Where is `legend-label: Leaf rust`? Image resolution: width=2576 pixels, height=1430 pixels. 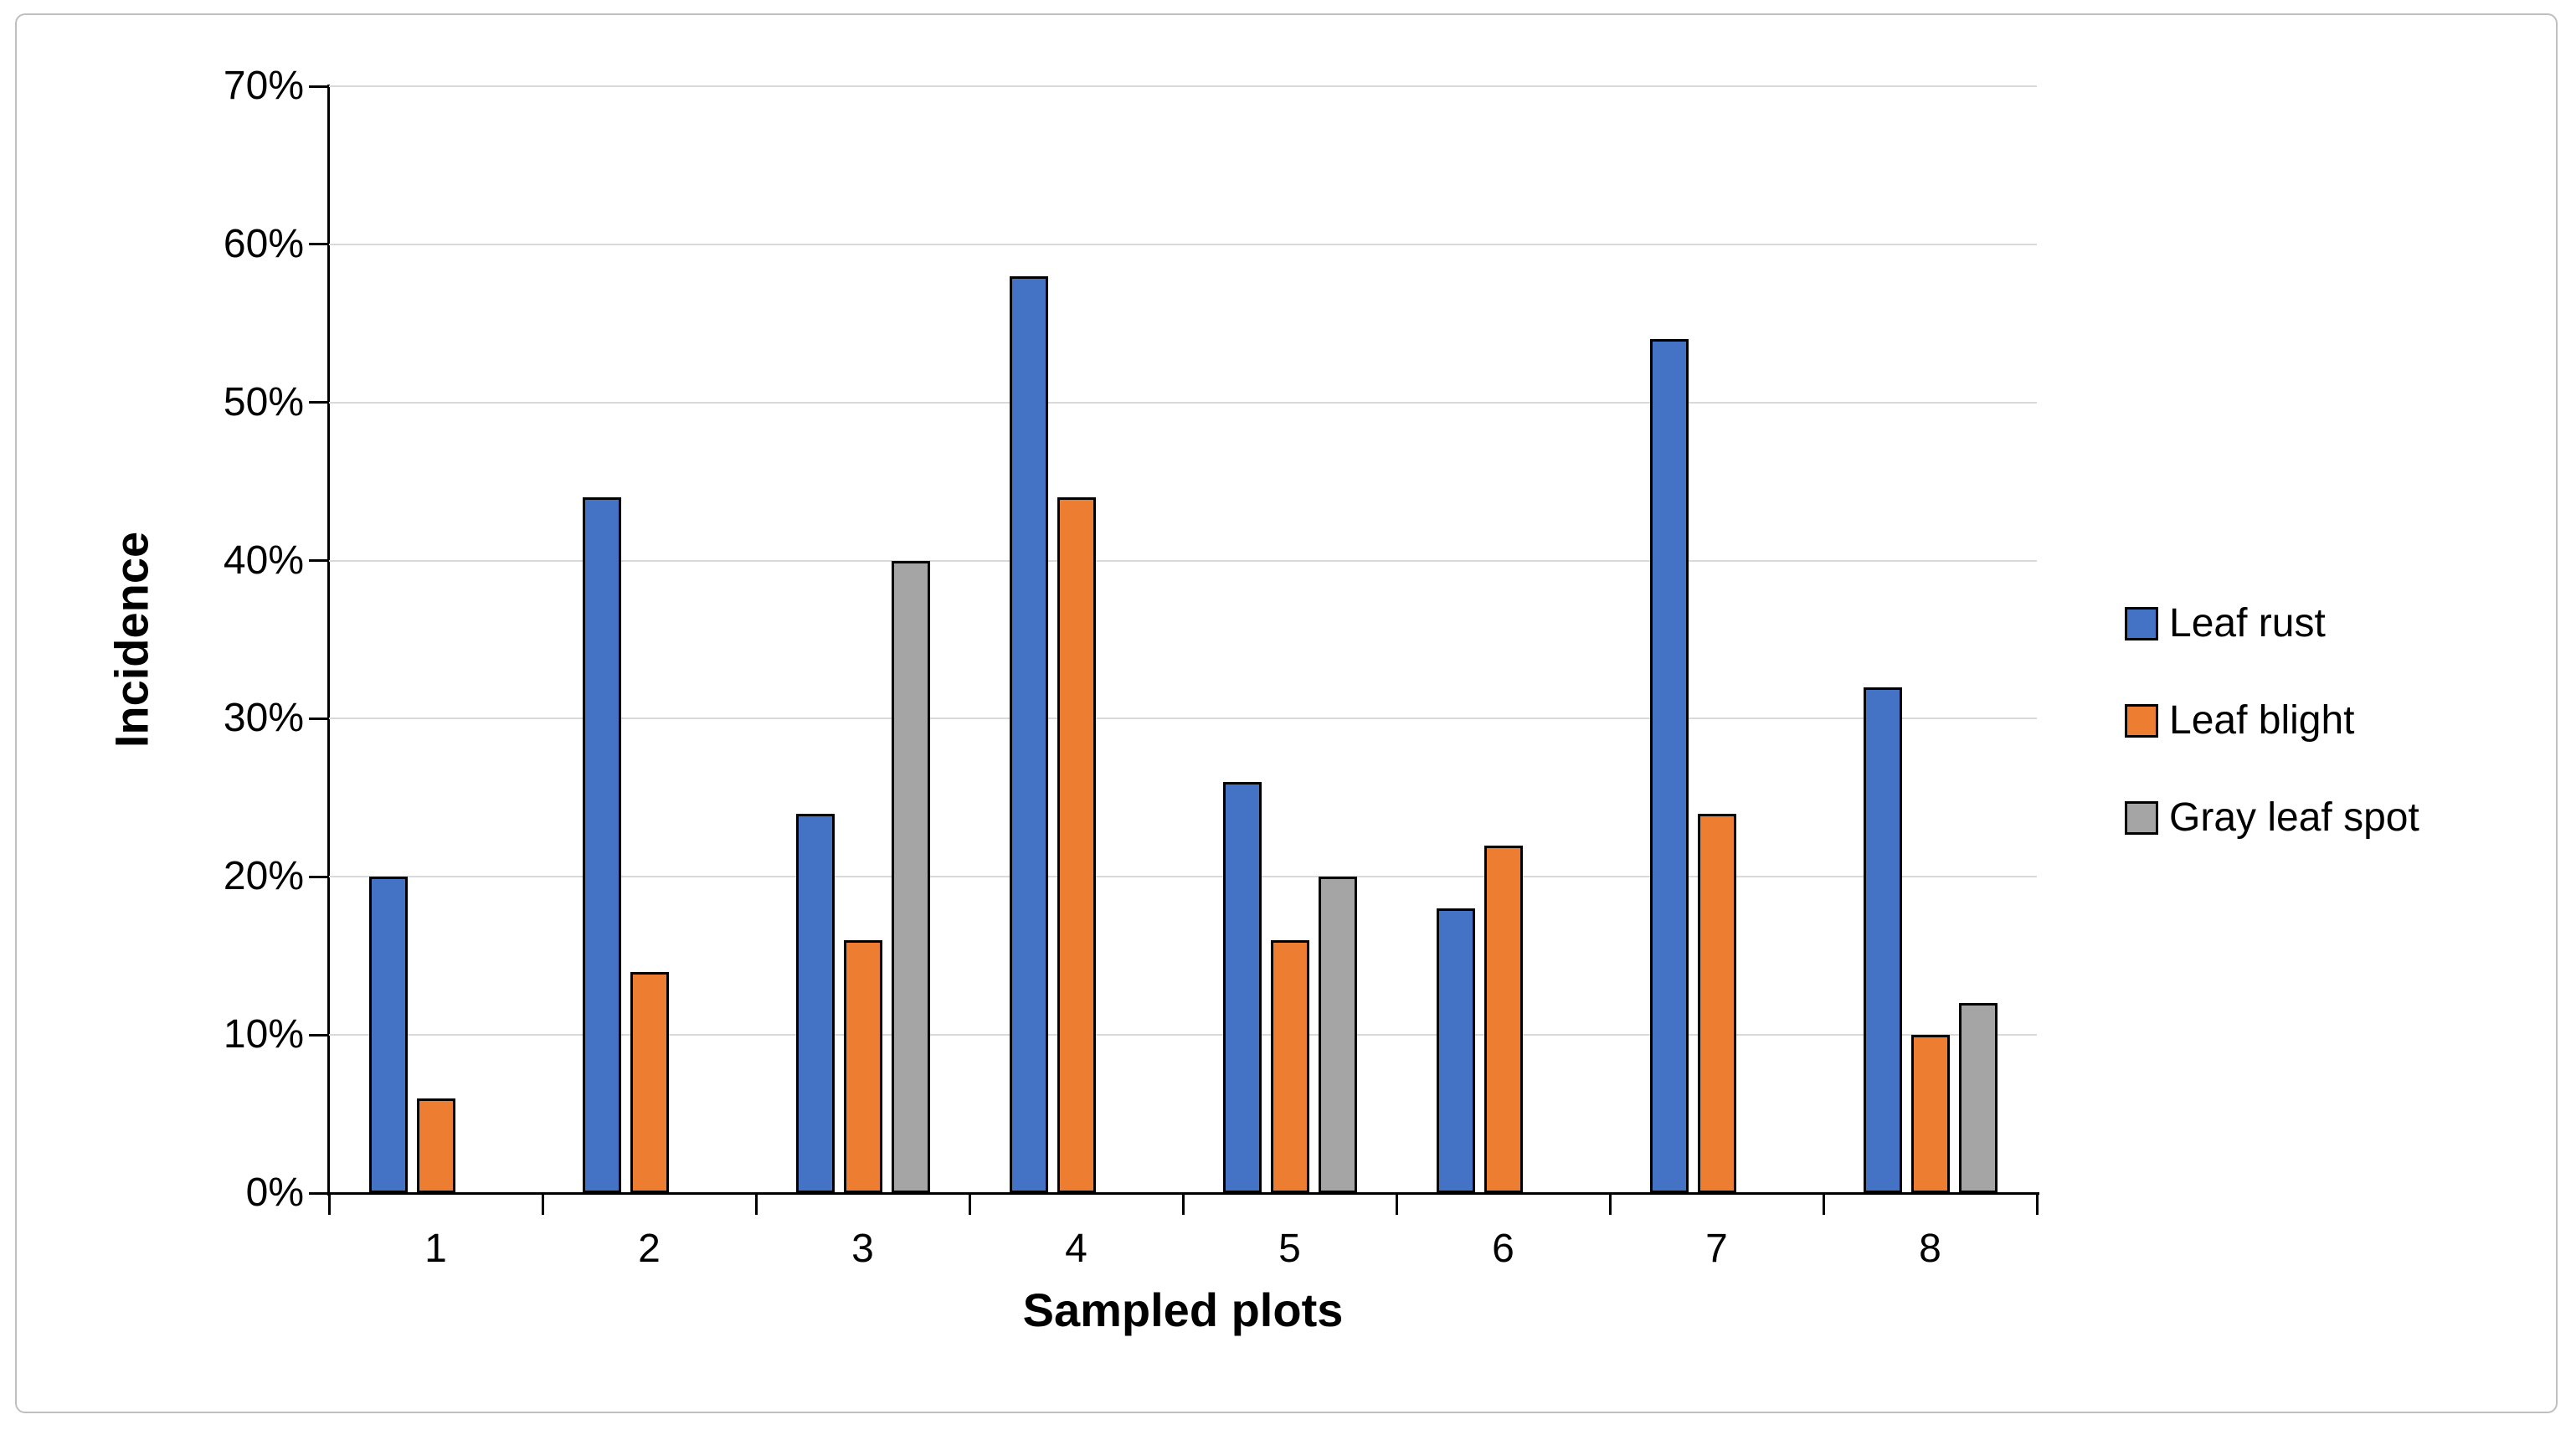 legend-label: Leaf rust is located at coordinates (2248, 623).